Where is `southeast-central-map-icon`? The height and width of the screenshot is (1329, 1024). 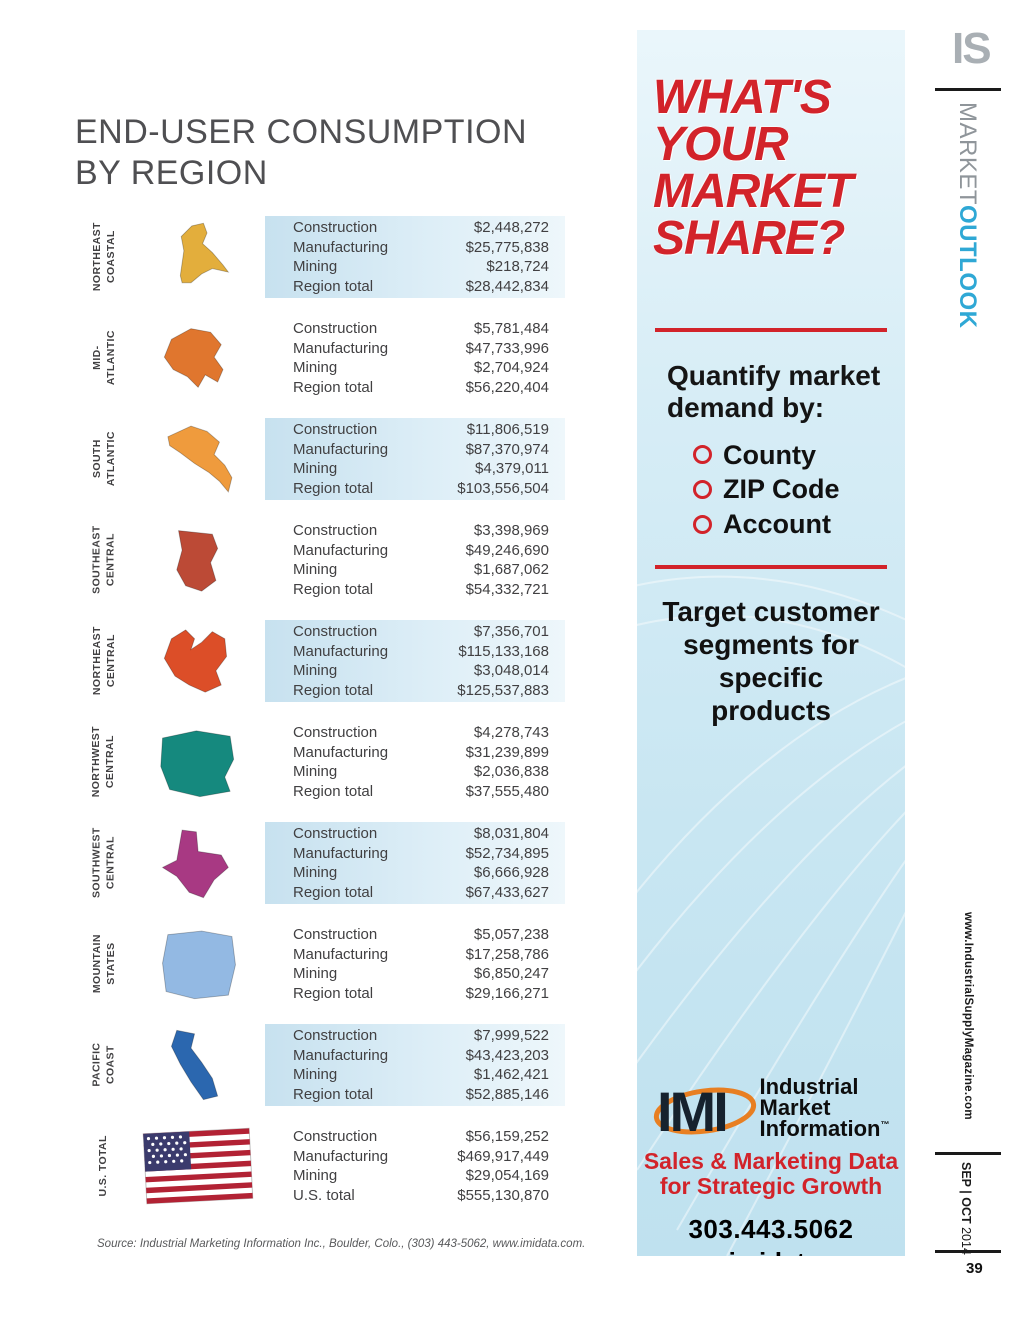 southeast-central-map-icon is located at coordinates (199, 560).